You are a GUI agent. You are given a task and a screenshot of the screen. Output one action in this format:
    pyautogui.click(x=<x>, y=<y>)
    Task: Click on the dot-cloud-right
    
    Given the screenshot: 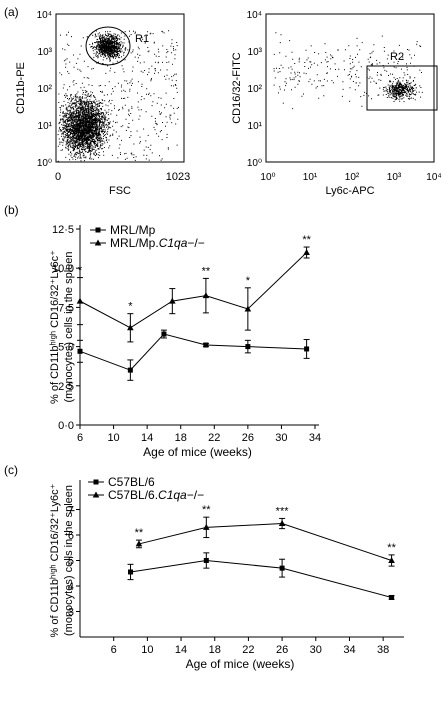 What is the action you would take?
    pyautogui.click(x=348, y=71)
    